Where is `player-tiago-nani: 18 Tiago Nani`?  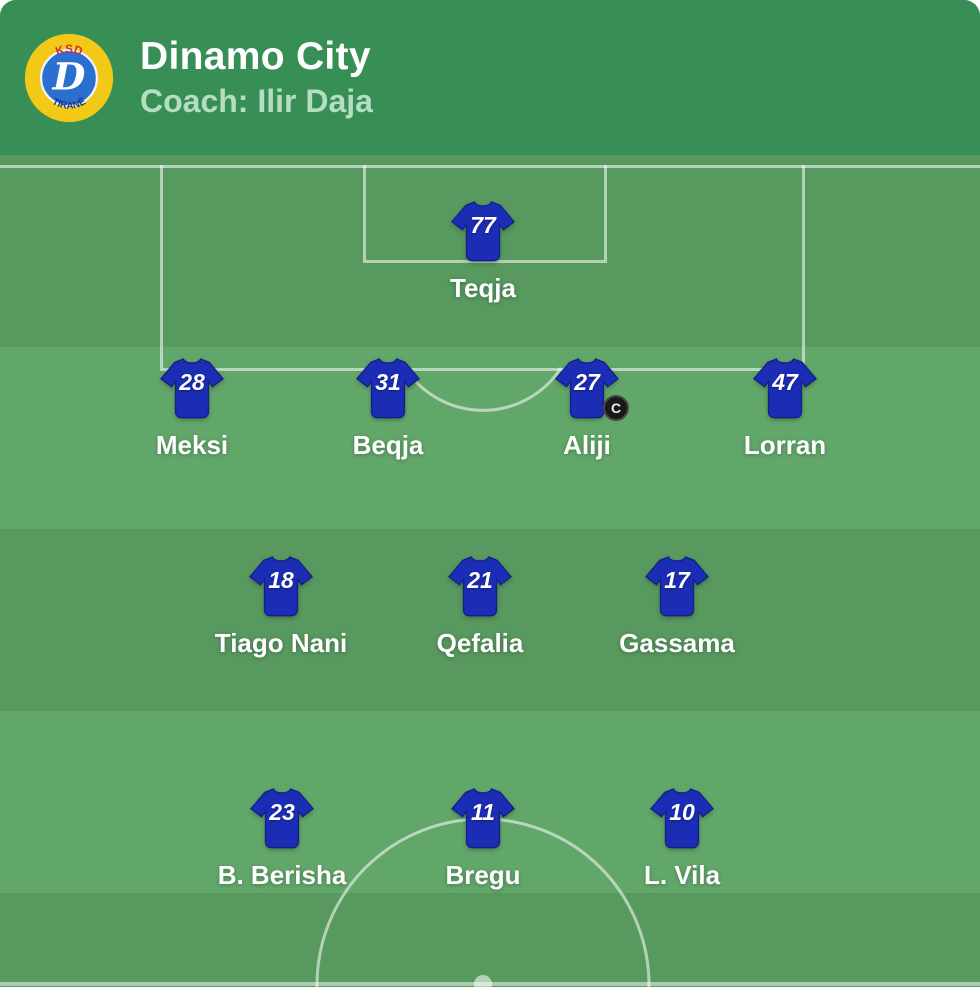 player-tiago-nani: 18 Tiago Nani is located at coordinates (281, 604).